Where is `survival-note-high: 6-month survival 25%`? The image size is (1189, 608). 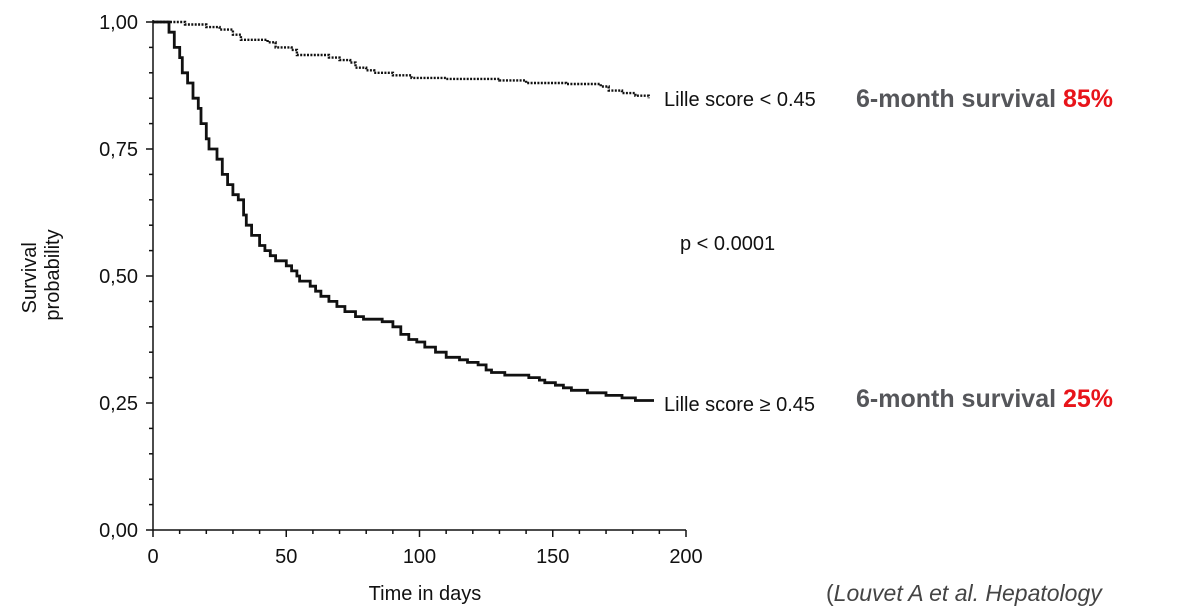 survival-note-high: 6-month survival 25% is located at coordinates (984, 399).